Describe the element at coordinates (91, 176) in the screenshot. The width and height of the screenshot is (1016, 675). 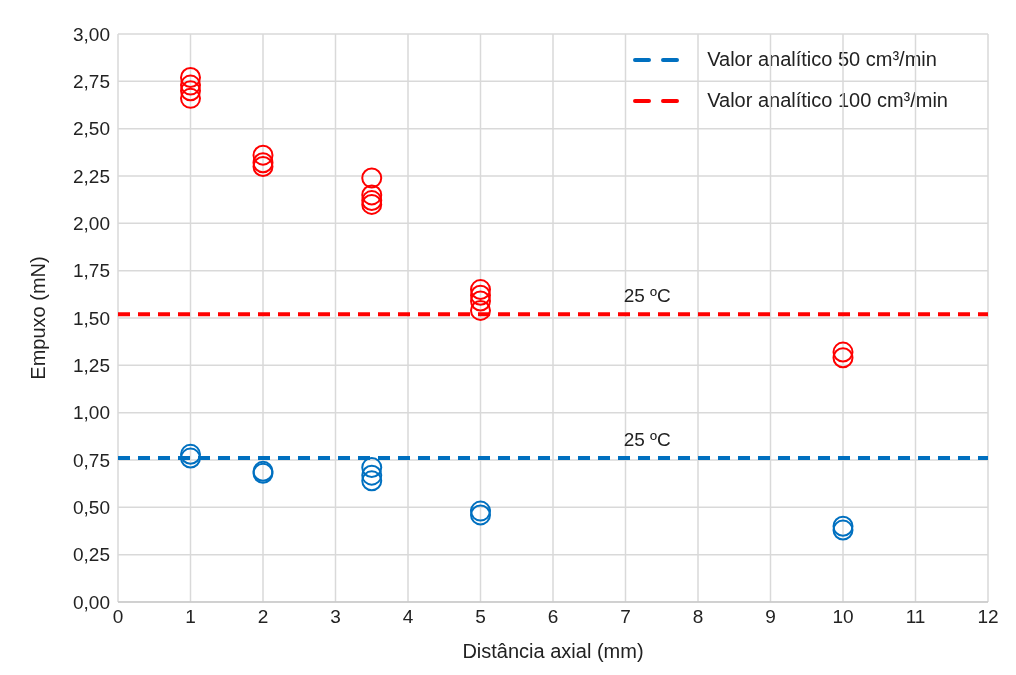
I see `y-tick-label: 2,25` at that location.